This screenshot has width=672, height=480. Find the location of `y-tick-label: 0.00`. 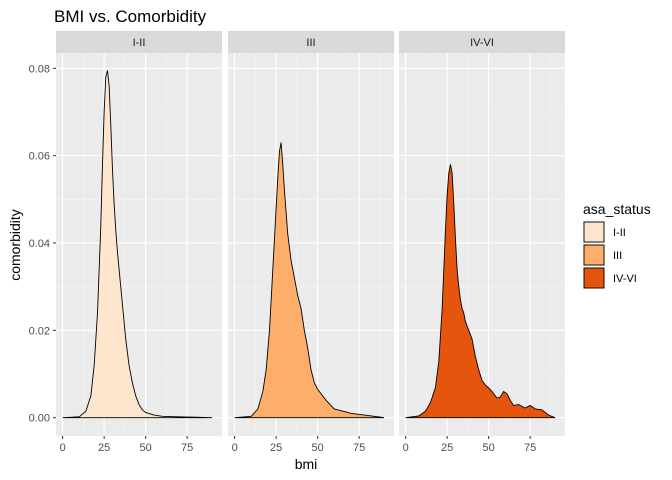

y-tick-label: 0.00 is located at coordinates (39, 419).